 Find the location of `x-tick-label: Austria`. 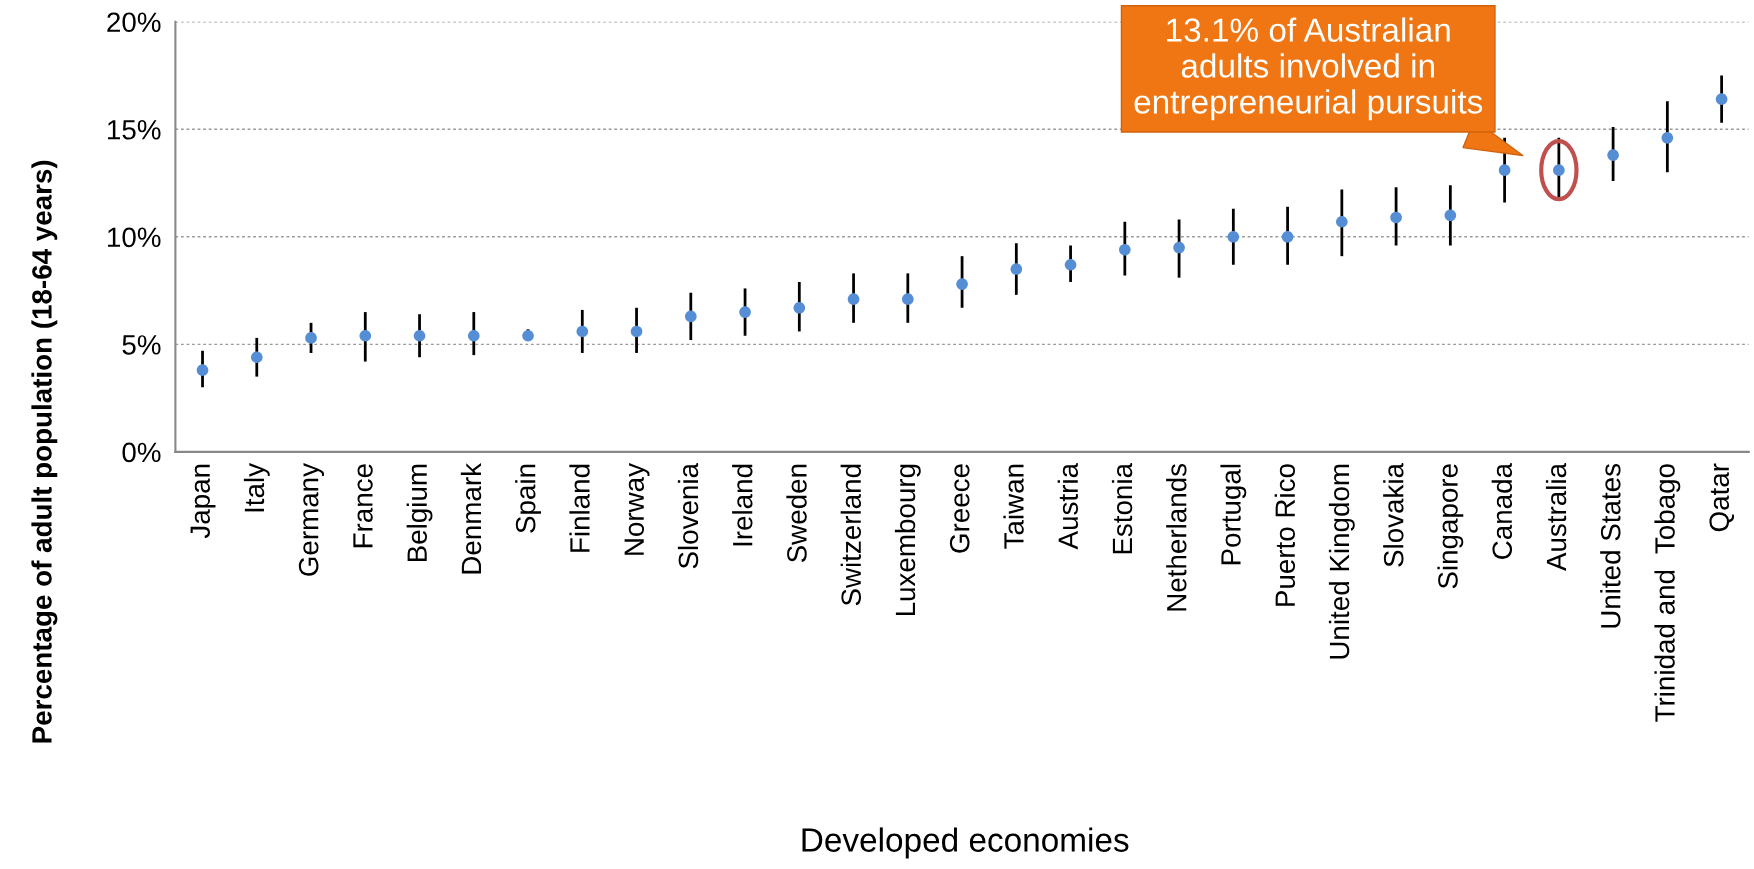

x-tick-label: Austria is located at coordinates (1068, 506).